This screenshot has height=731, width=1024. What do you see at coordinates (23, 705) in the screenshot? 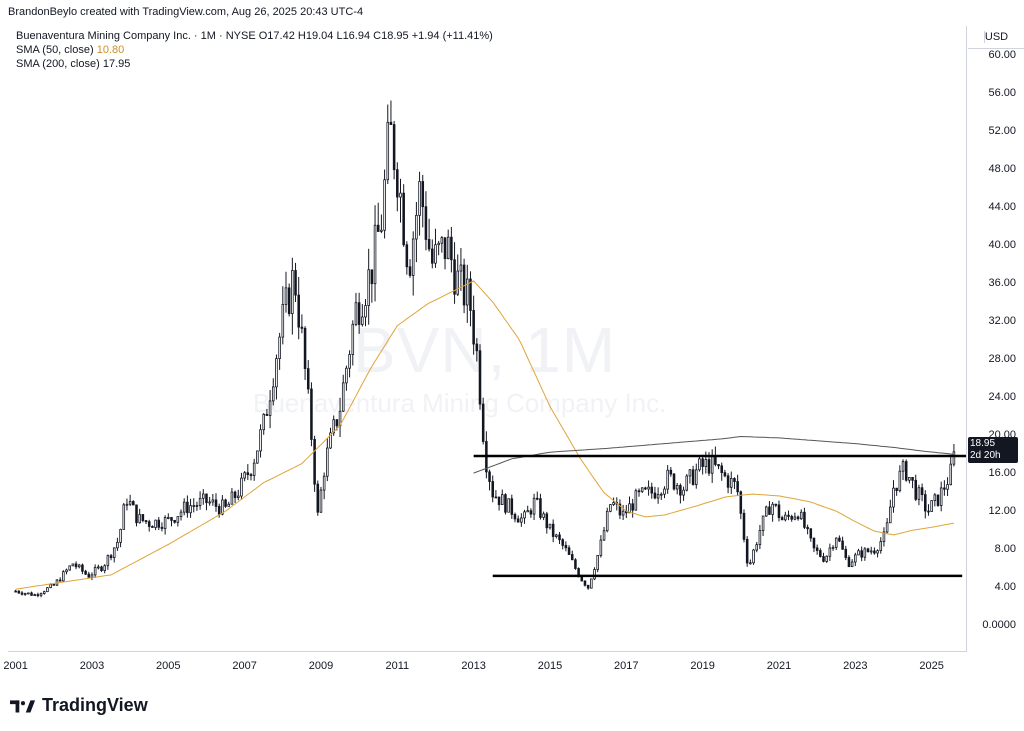
I see `tradingview-logo-icon` at bounding box center [23, 705].